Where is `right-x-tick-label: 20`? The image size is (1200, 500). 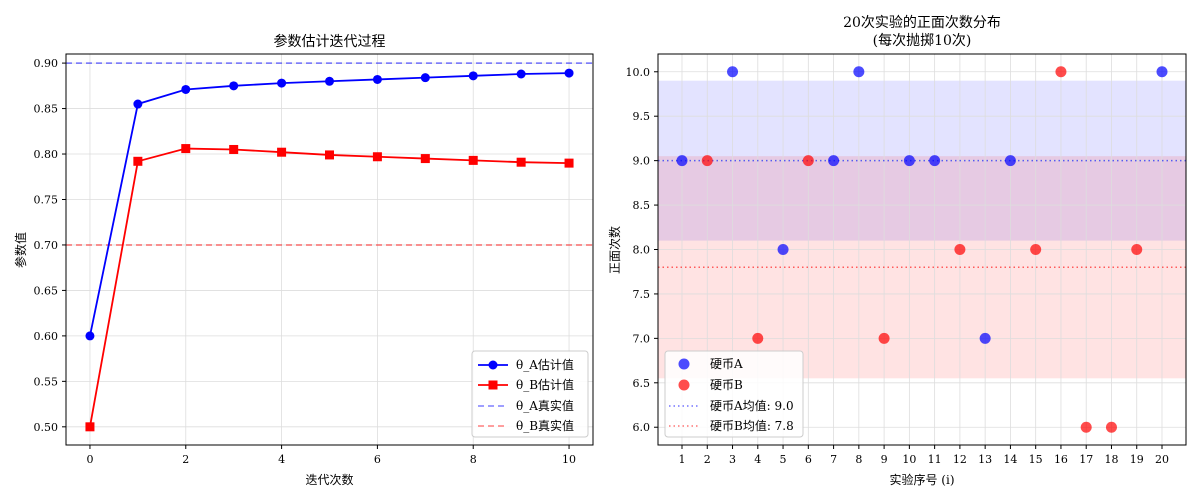
right-x-tick-label: 20 is located at coordinates (1162, 459).